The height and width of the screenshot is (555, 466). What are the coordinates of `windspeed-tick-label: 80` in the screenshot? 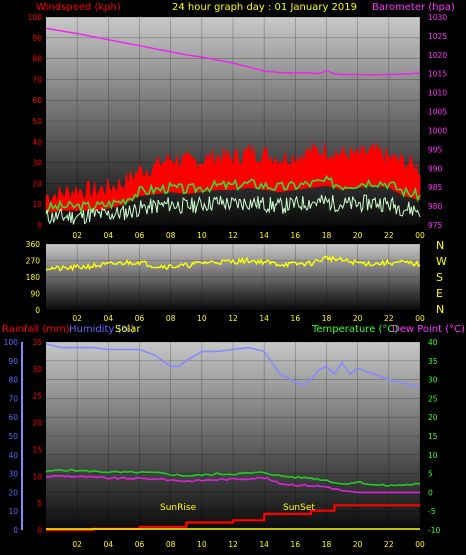 It's located at (37, 59).